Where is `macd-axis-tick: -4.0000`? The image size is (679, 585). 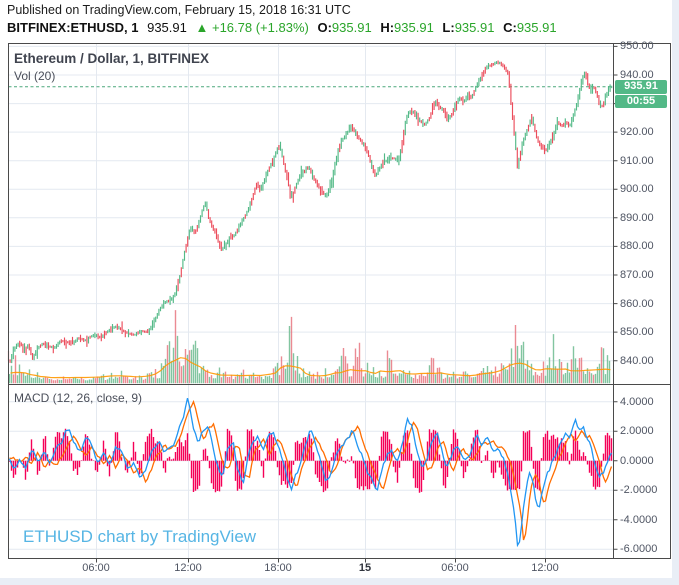 macd-axis-tick: -4.0000 is located at coordinates (639, 519).